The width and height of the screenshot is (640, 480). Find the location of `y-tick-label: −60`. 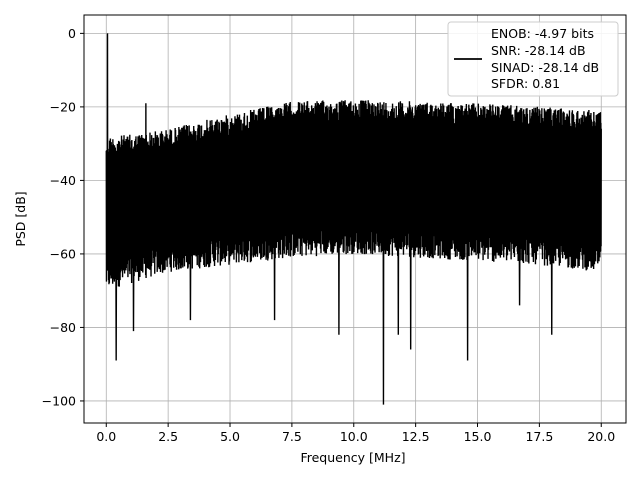

y-tick-label: −60 is located at coordinates (63, 253).